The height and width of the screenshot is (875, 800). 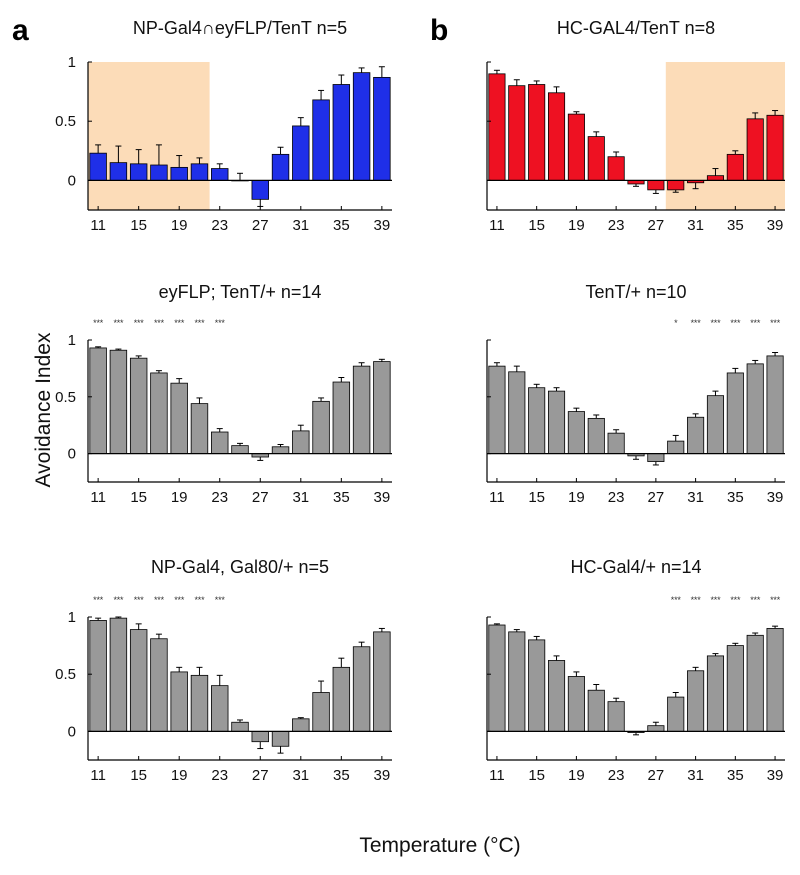 I want to click on x-axis-label: Temperature (°C), so click(x=439, y=845).